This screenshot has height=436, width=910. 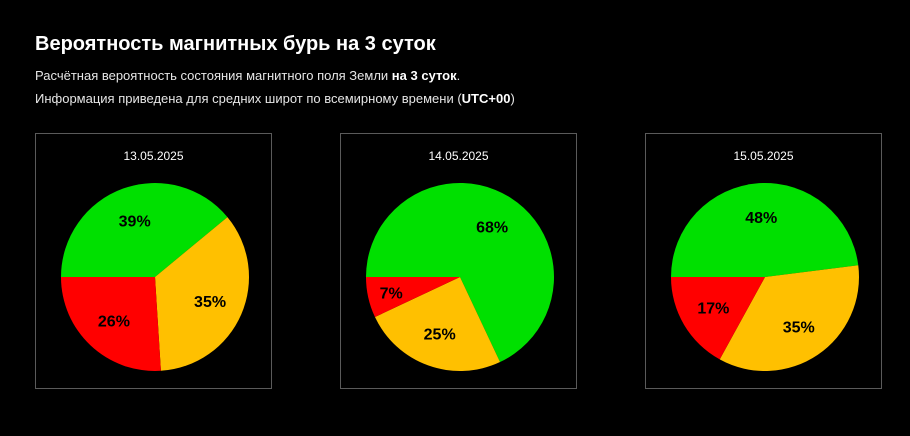 I want to click on pie-chart-day-2: 68% 25% 7%, so click(x=460, y=276).